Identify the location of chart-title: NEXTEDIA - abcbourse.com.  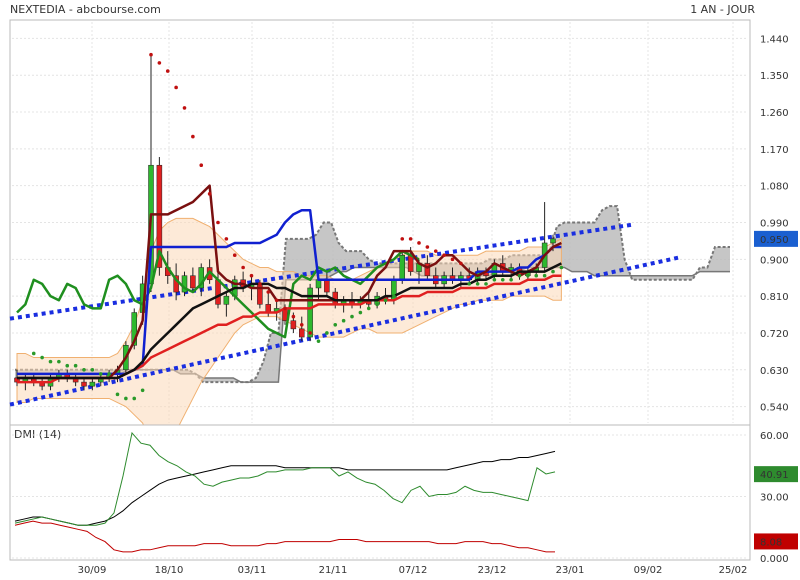
(85, 9).